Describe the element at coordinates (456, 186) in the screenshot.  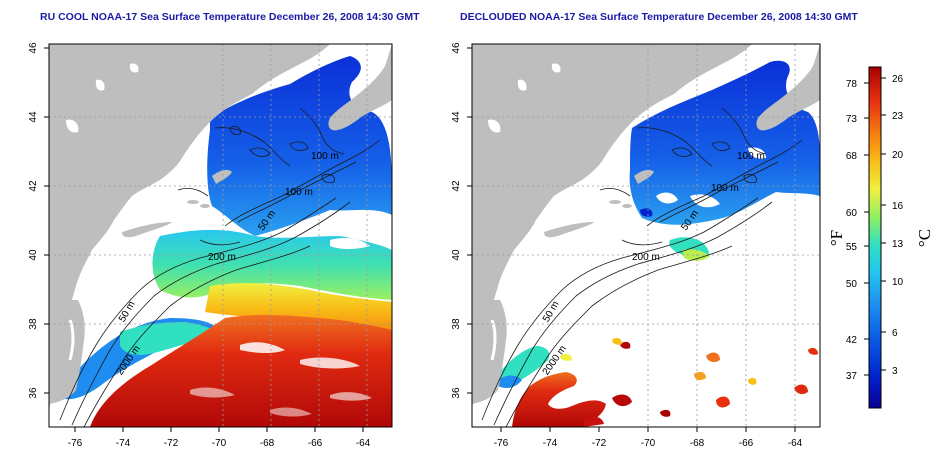
I see `right-lat-tick: 42` at that location.